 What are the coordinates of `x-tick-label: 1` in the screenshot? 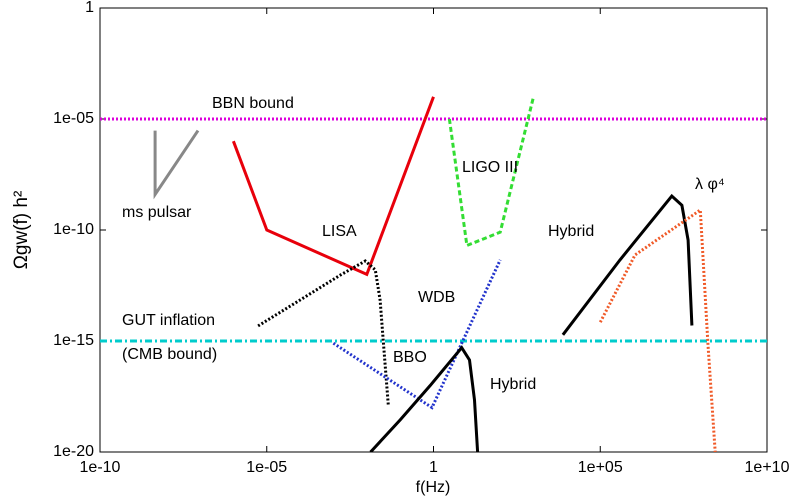 It's located at (433, 467).